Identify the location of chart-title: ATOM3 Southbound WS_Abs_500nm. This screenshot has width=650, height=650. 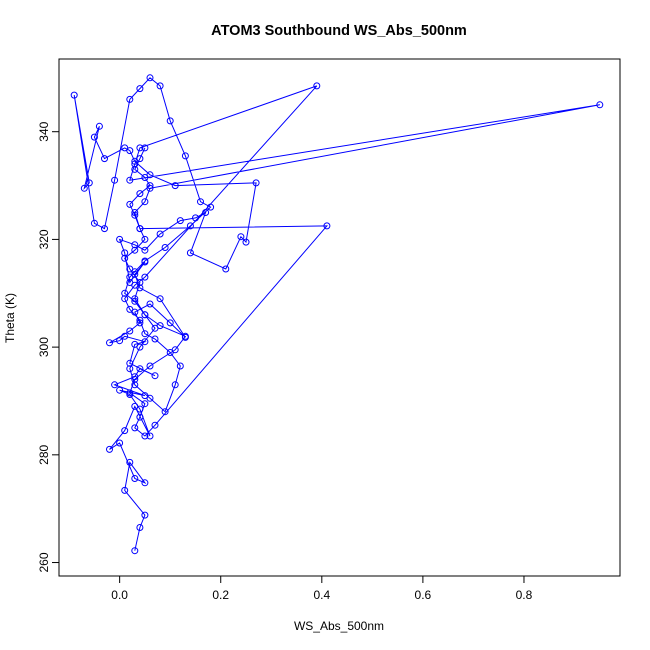
(339, 31).